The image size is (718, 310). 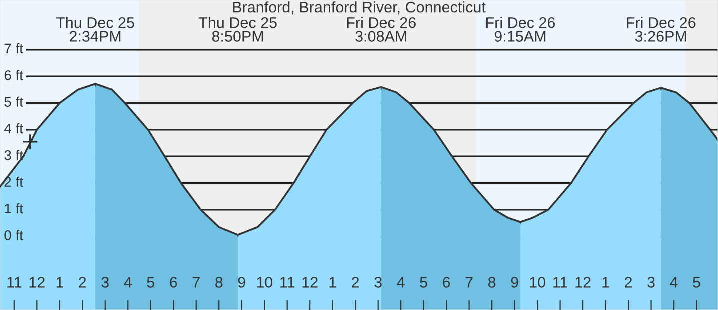 I want to click on chart-title: Branford, Branford River, Connecticut, so click(x=359, y=8).